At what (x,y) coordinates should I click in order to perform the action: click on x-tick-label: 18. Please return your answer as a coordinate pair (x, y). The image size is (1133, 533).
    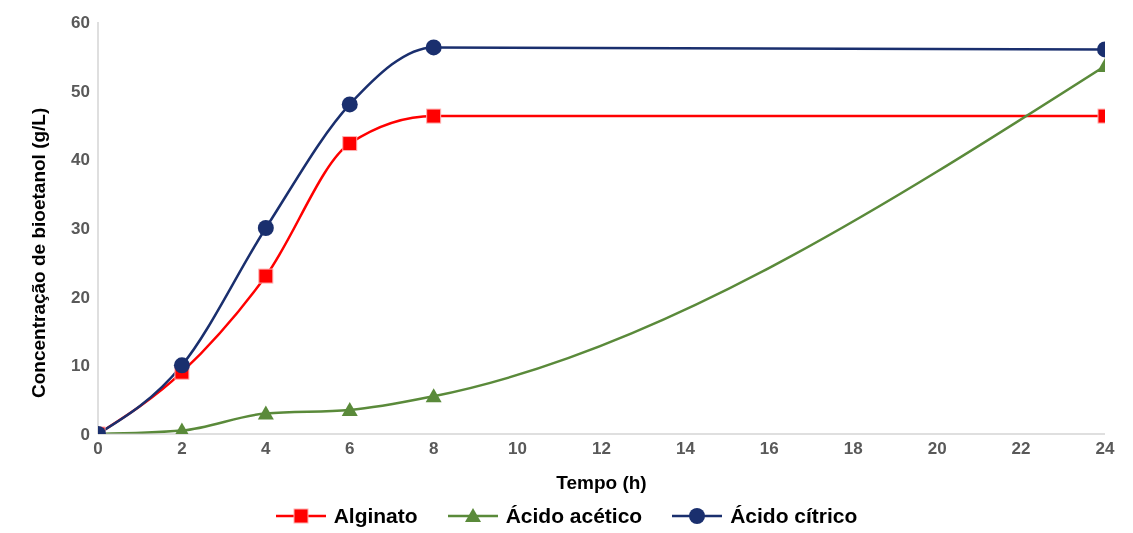
    Looking at the image, I should click on (853, 449).